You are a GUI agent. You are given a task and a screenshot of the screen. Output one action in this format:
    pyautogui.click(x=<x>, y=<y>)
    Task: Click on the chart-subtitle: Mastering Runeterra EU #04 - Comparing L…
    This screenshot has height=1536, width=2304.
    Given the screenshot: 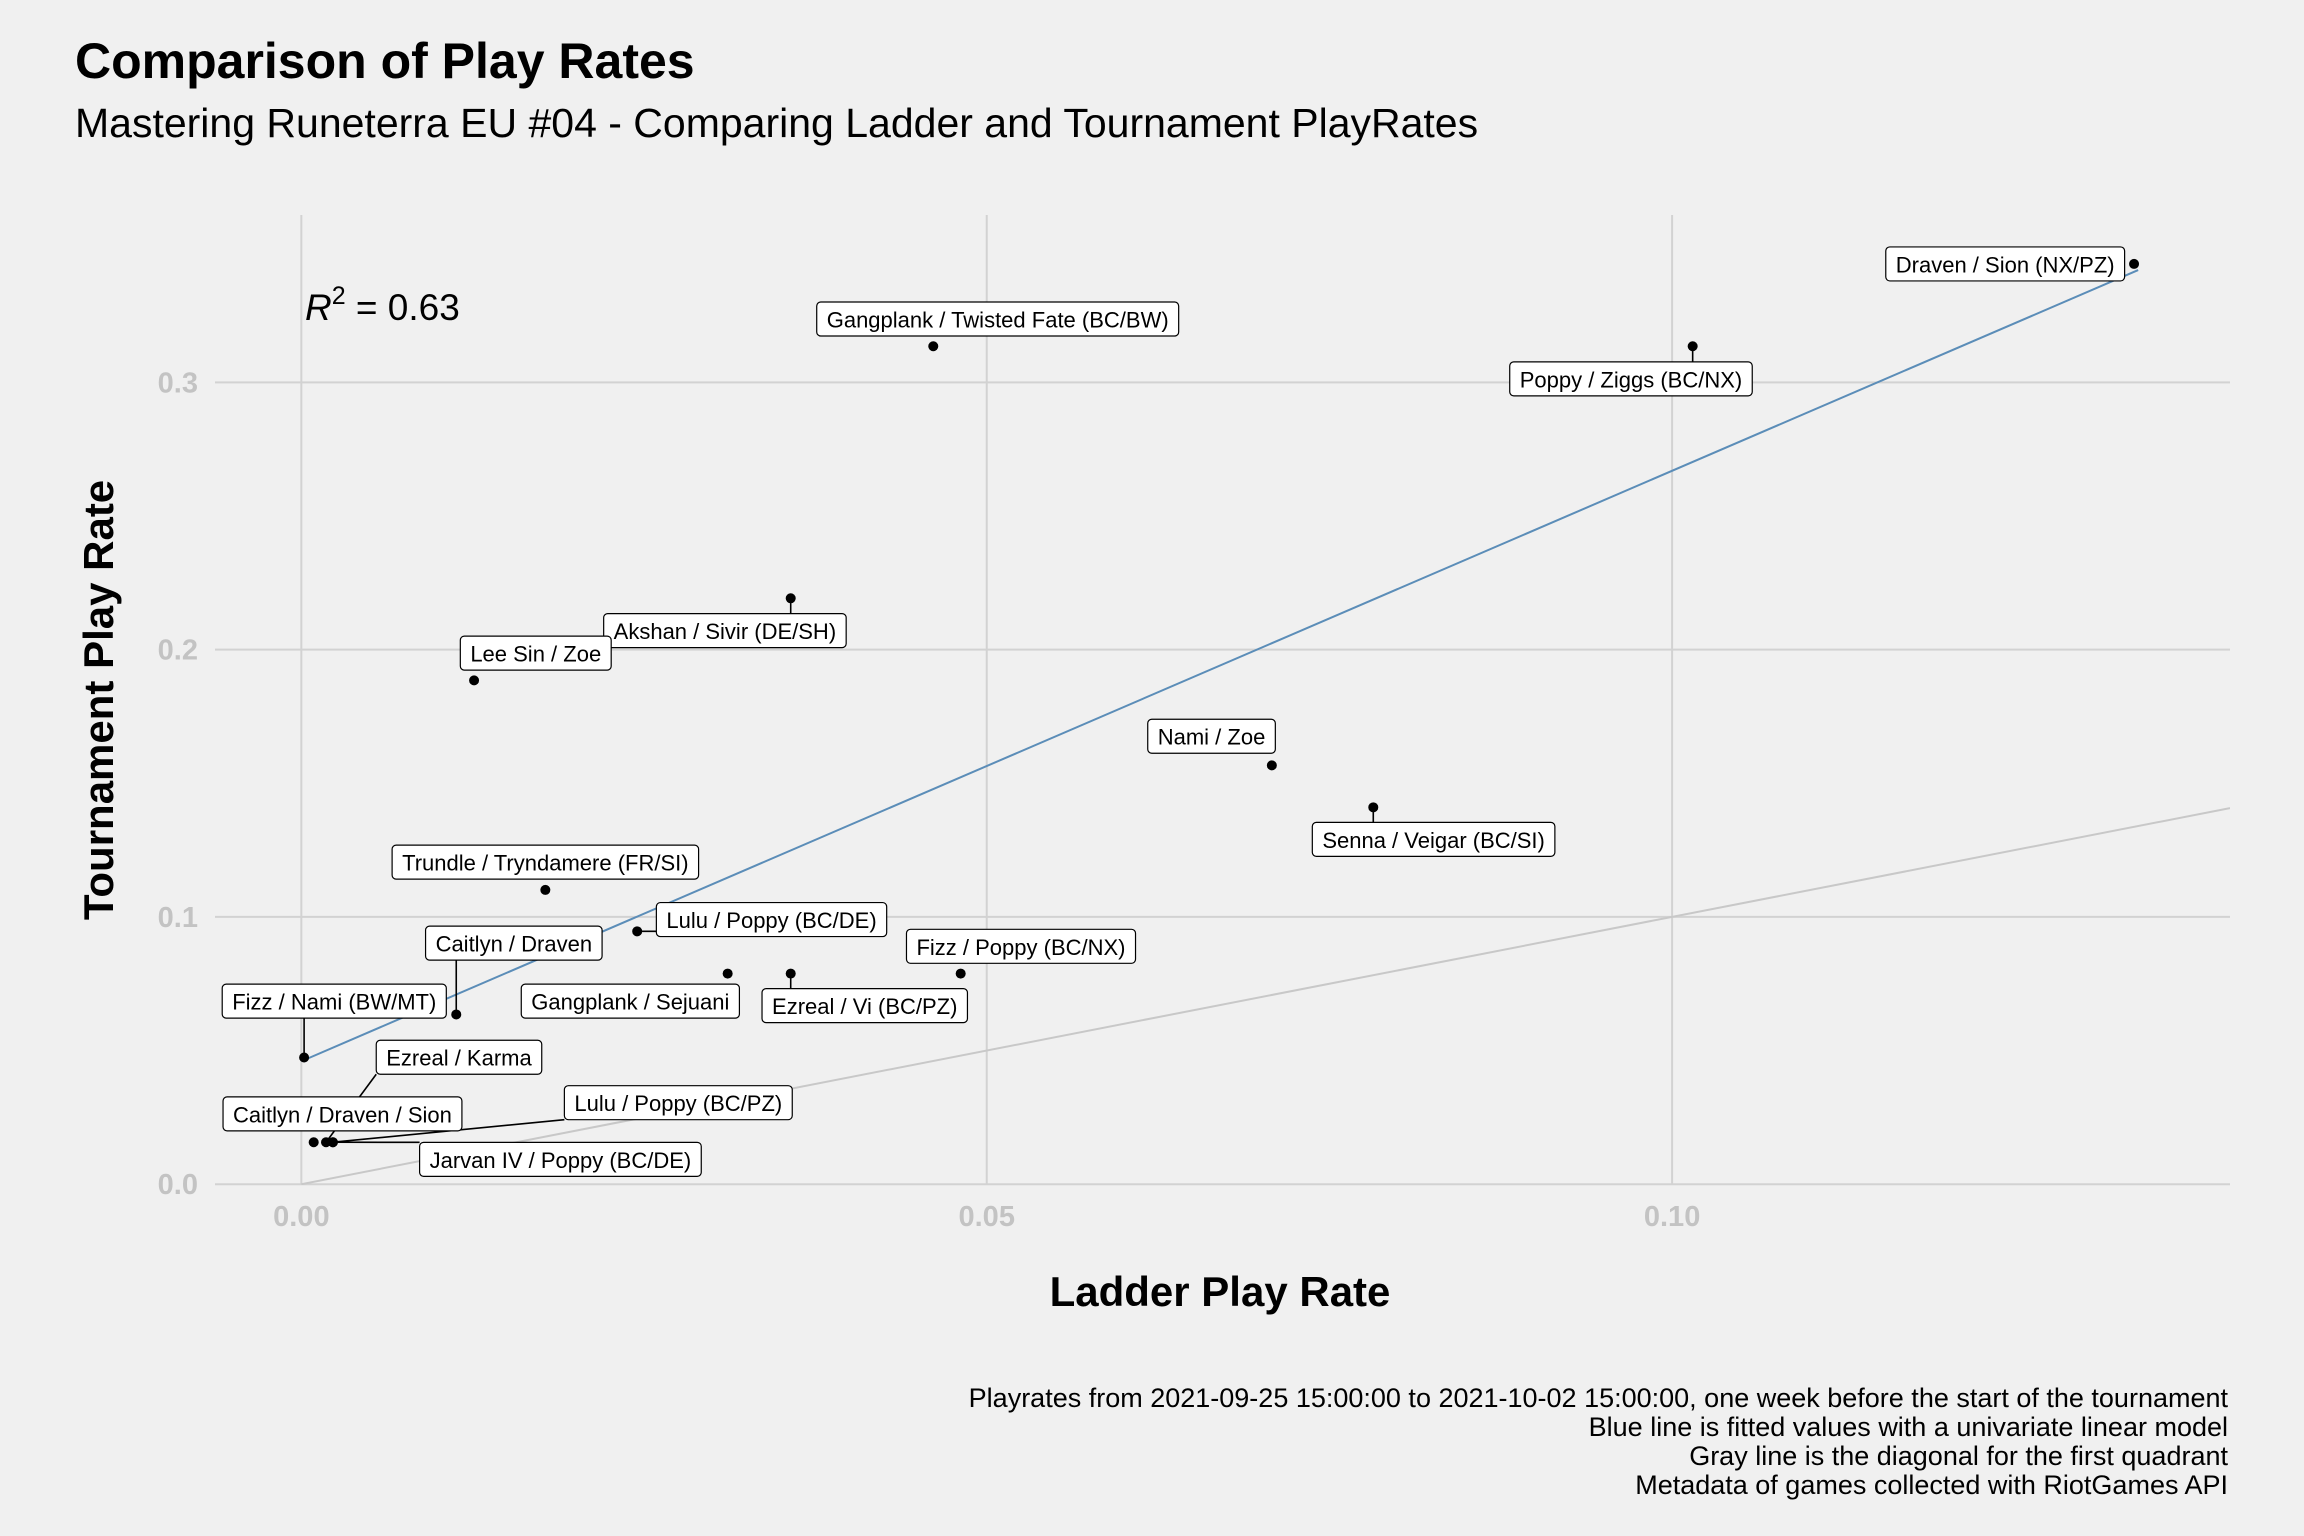 What is the action you would take?
    pyautogui.click(x=777, y=123)
    